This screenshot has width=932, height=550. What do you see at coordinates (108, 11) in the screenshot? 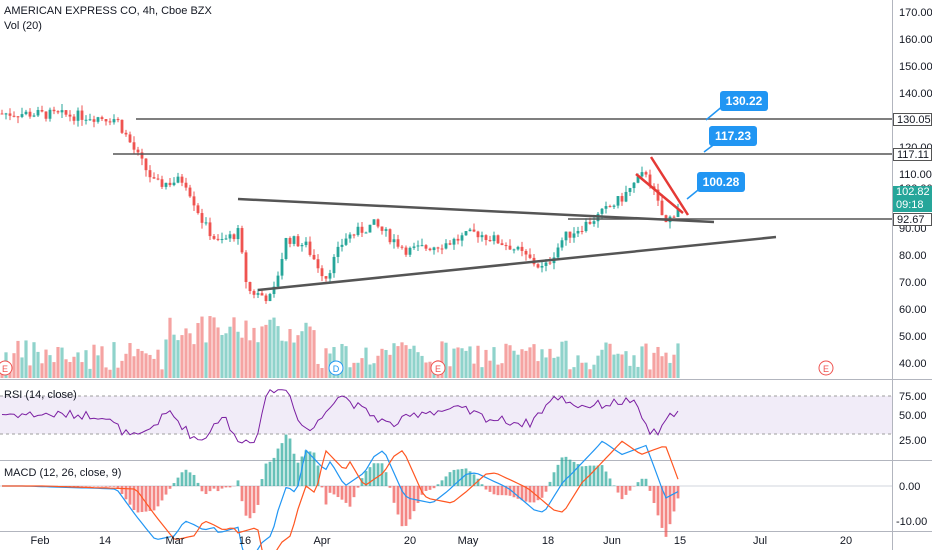
I see `symbol-legend: AMERICAN EXPRESS CO, 4h, Cboe BZX` at bounding box center [108, 11].